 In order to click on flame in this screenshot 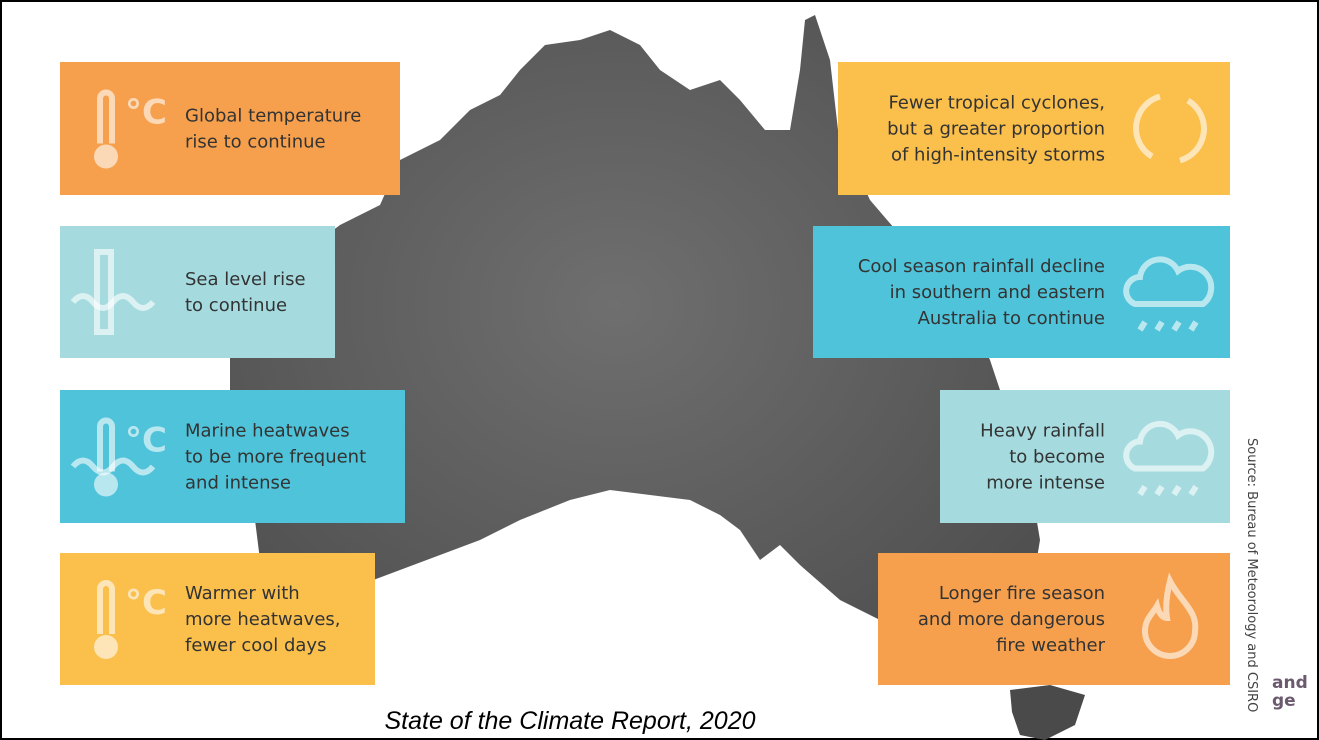, I will do `click(1170, 615)`.